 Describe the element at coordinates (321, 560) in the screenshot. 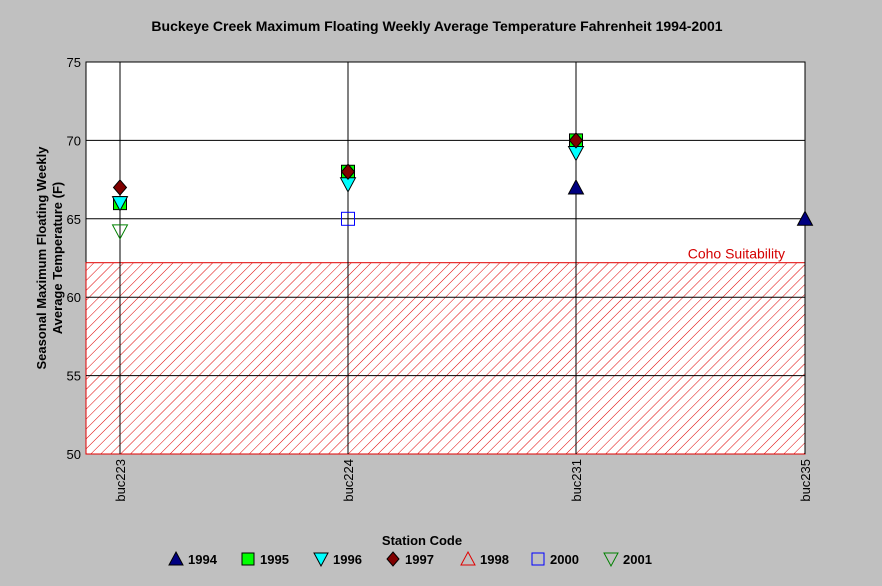

I see `legend-marker-1996` at that location.